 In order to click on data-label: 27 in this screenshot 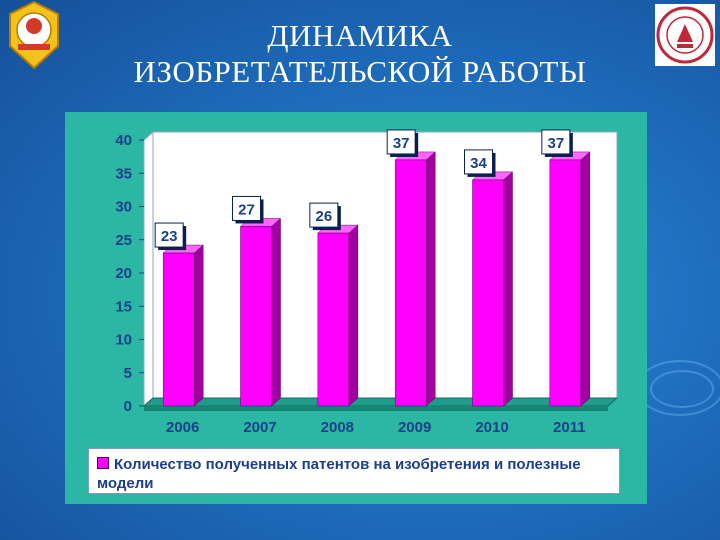, I will do `click(246, 209)`.